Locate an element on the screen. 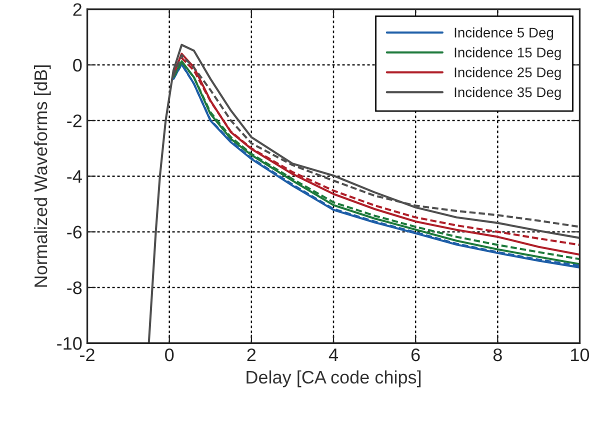 Image resolution: width=602 pixels, height=421 pixels. y-tick-label: -2 is located at coordinates (74, 121).